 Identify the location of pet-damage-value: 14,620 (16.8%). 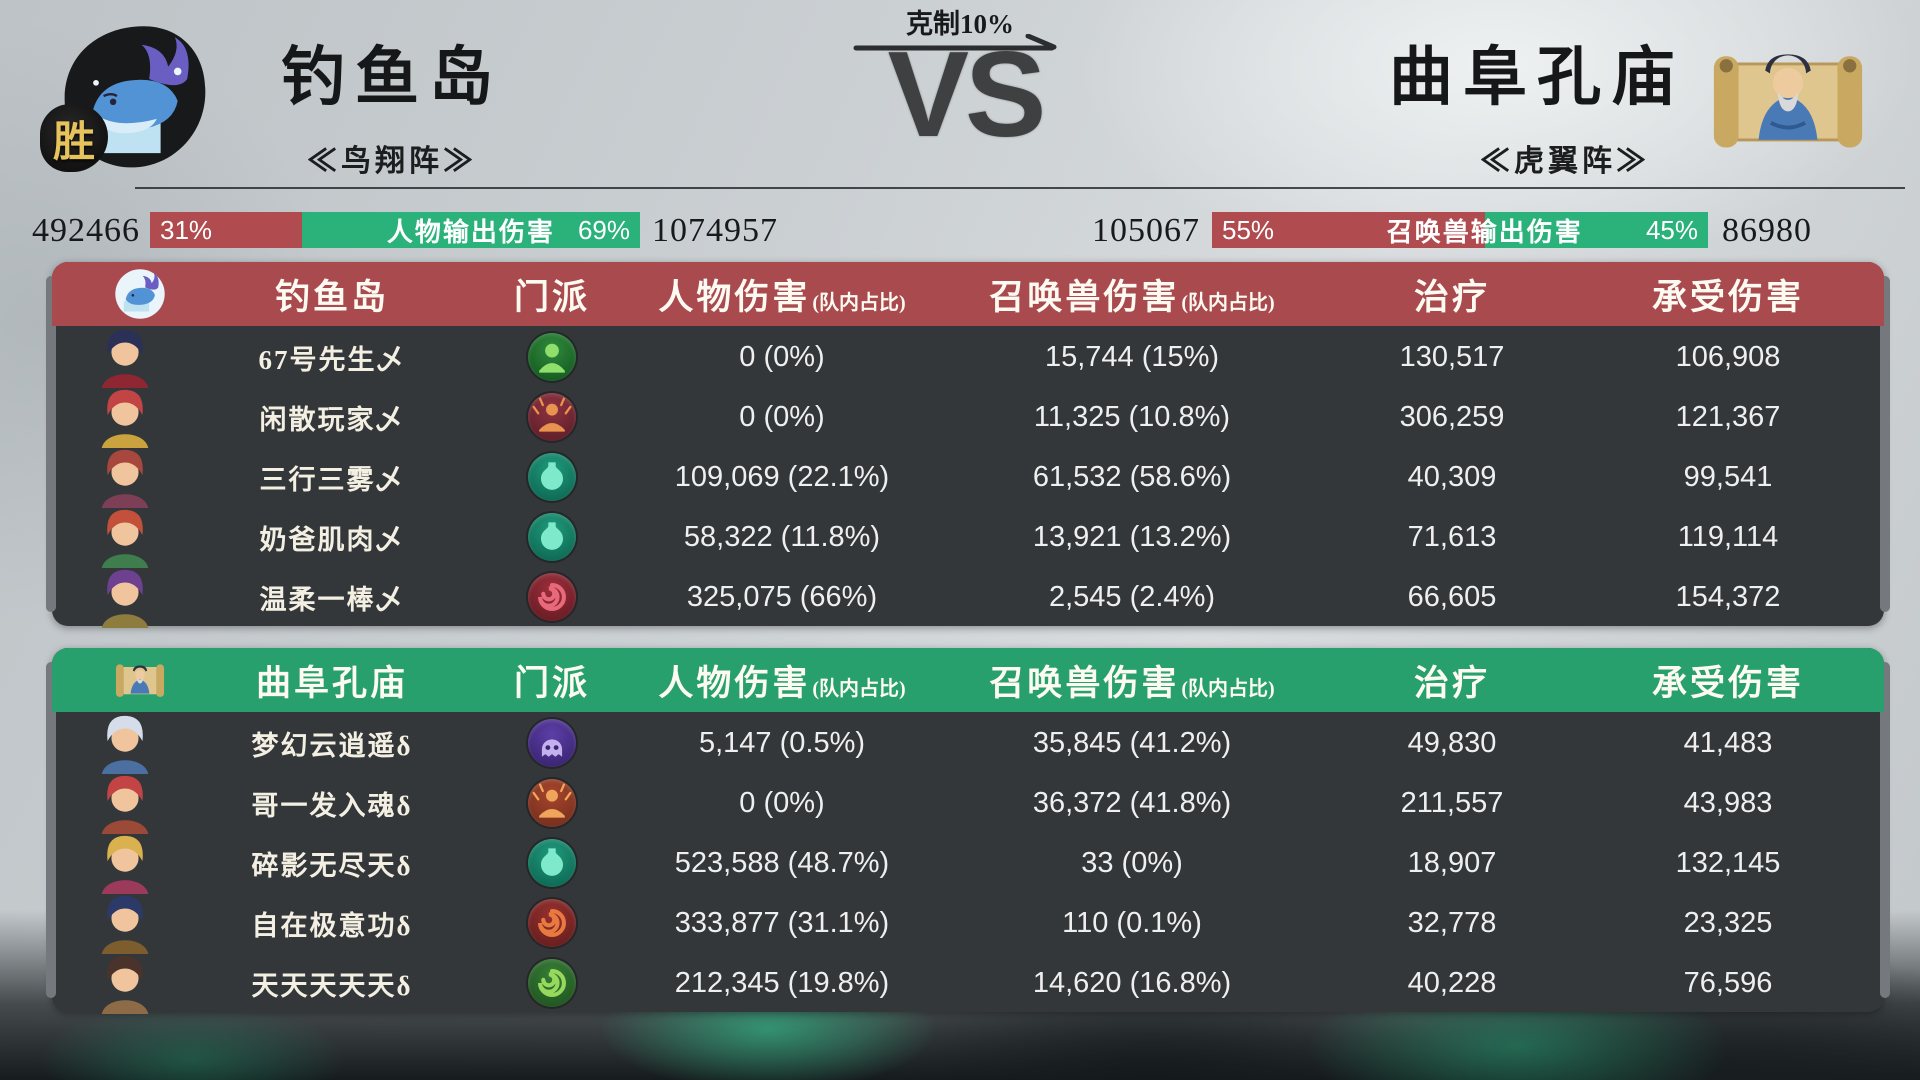
(1132, 982).